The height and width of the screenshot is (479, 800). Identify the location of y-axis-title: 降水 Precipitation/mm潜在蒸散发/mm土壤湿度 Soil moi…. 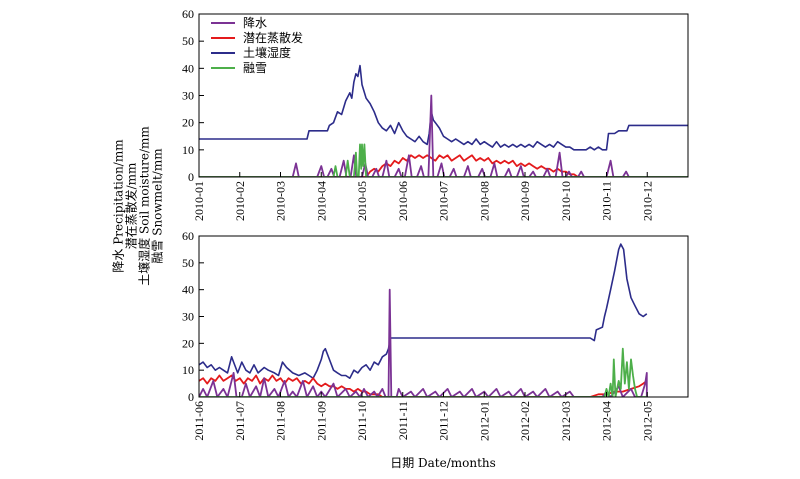
(138, 206).